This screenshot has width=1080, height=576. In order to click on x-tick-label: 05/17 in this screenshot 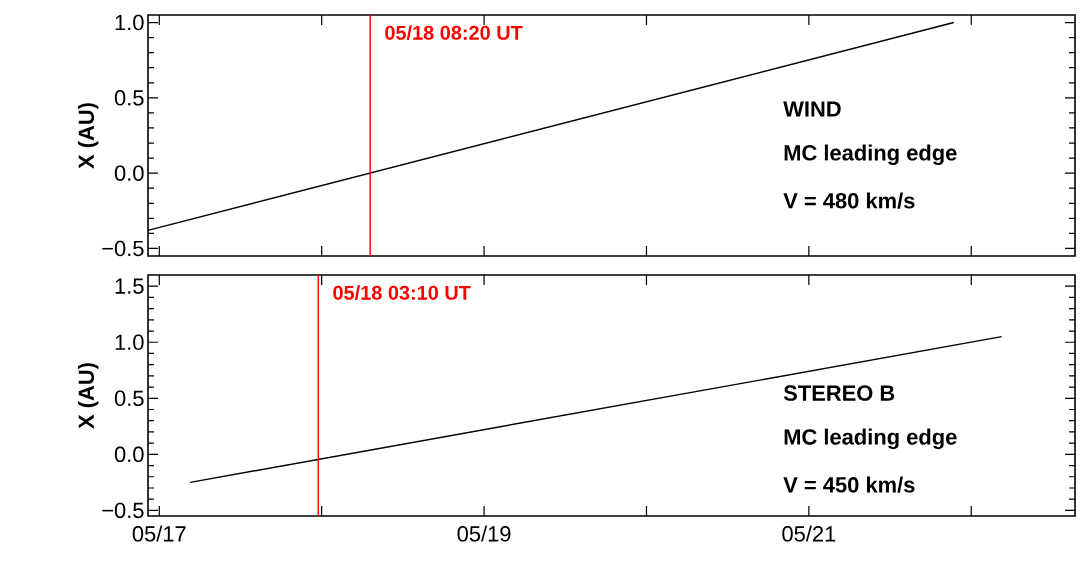, I will do `click(159, 533)`.